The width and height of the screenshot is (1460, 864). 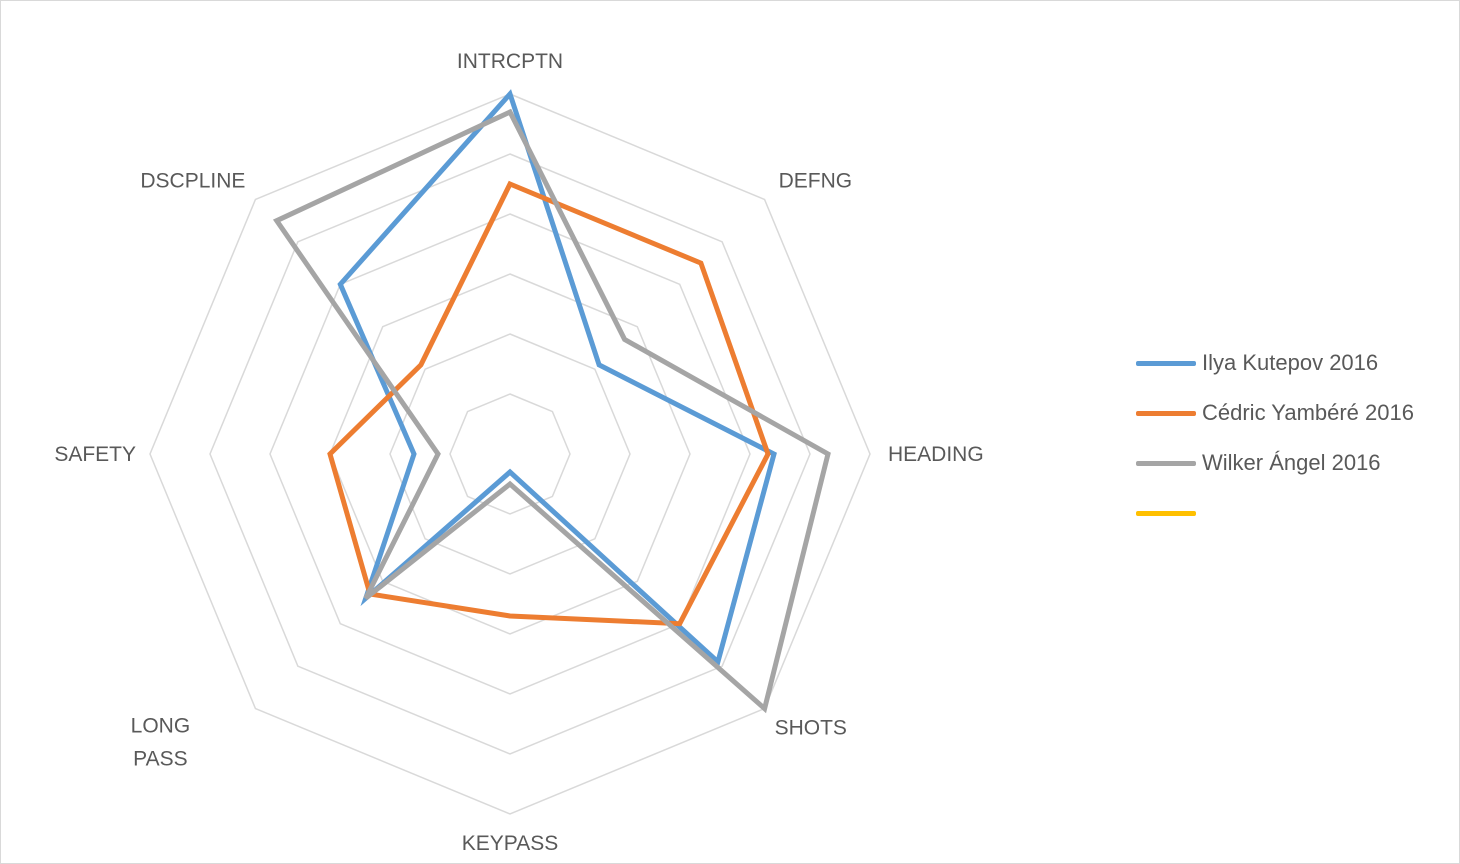 I want to click on axis-label-safety: SAFETY, so click(x=95, y=454).